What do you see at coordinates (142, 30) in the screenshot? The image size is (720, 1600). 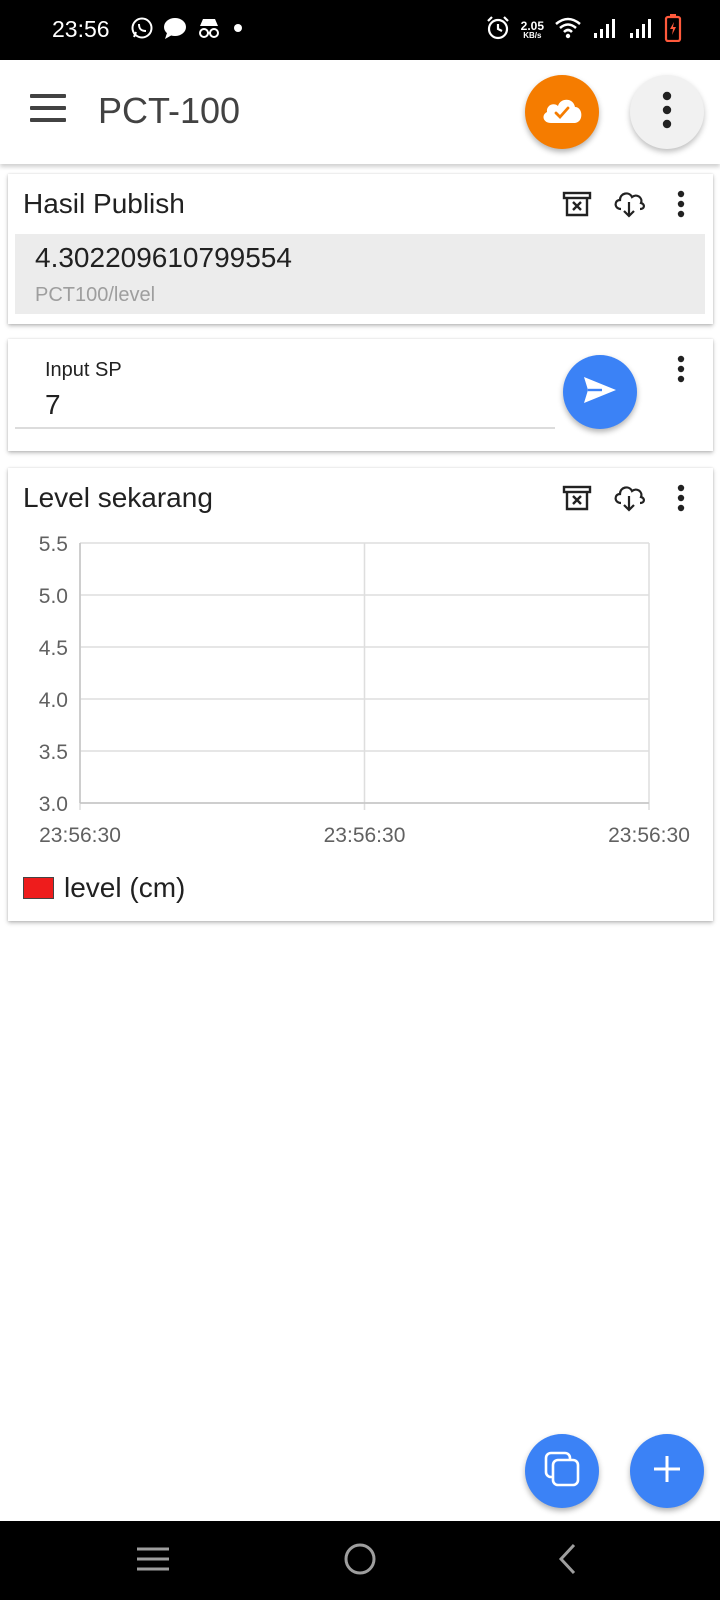 I see `whatsapp-icon` at bounding box center [142, 30].